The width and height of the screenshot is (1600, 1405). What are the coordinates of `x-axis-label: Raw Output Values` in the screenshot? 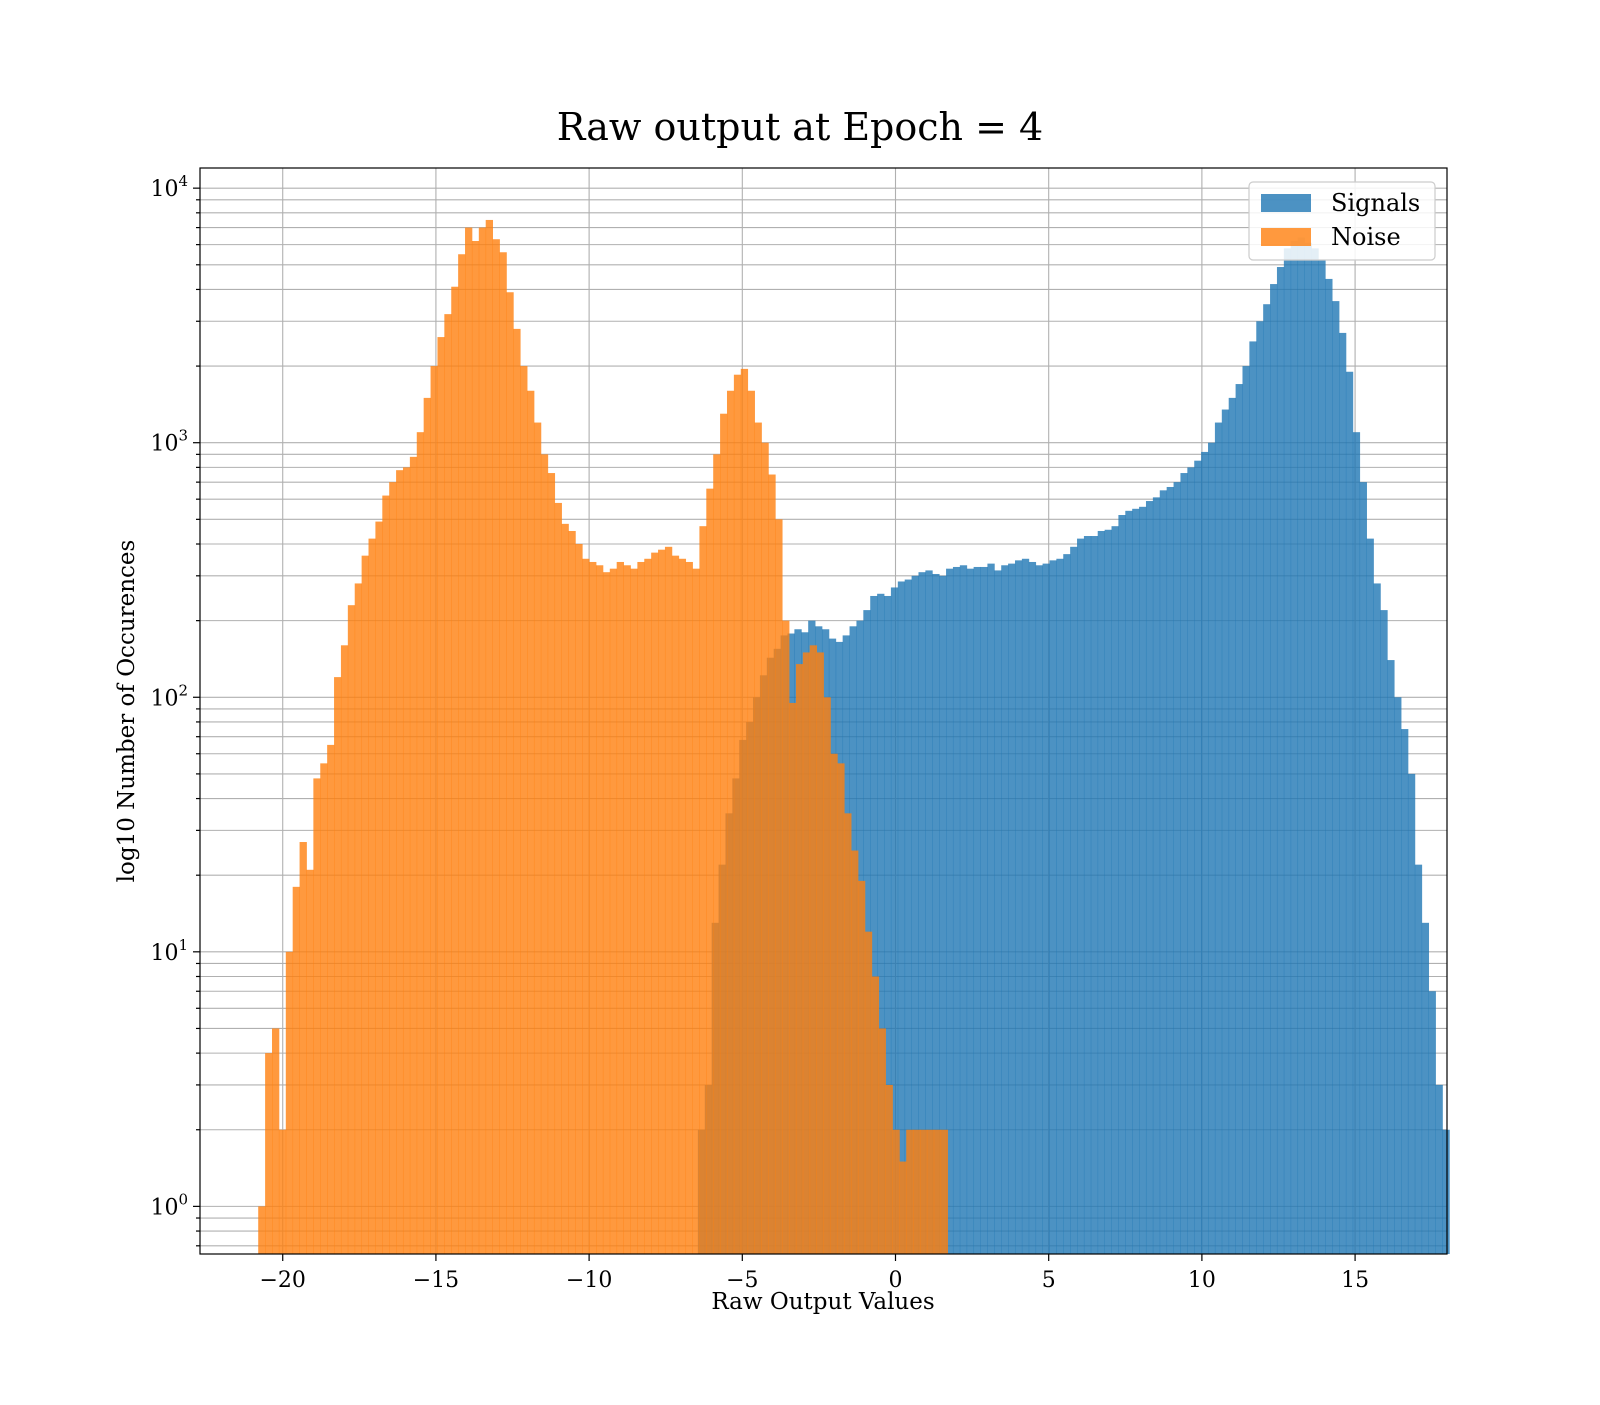 It's located at (822, 1302).